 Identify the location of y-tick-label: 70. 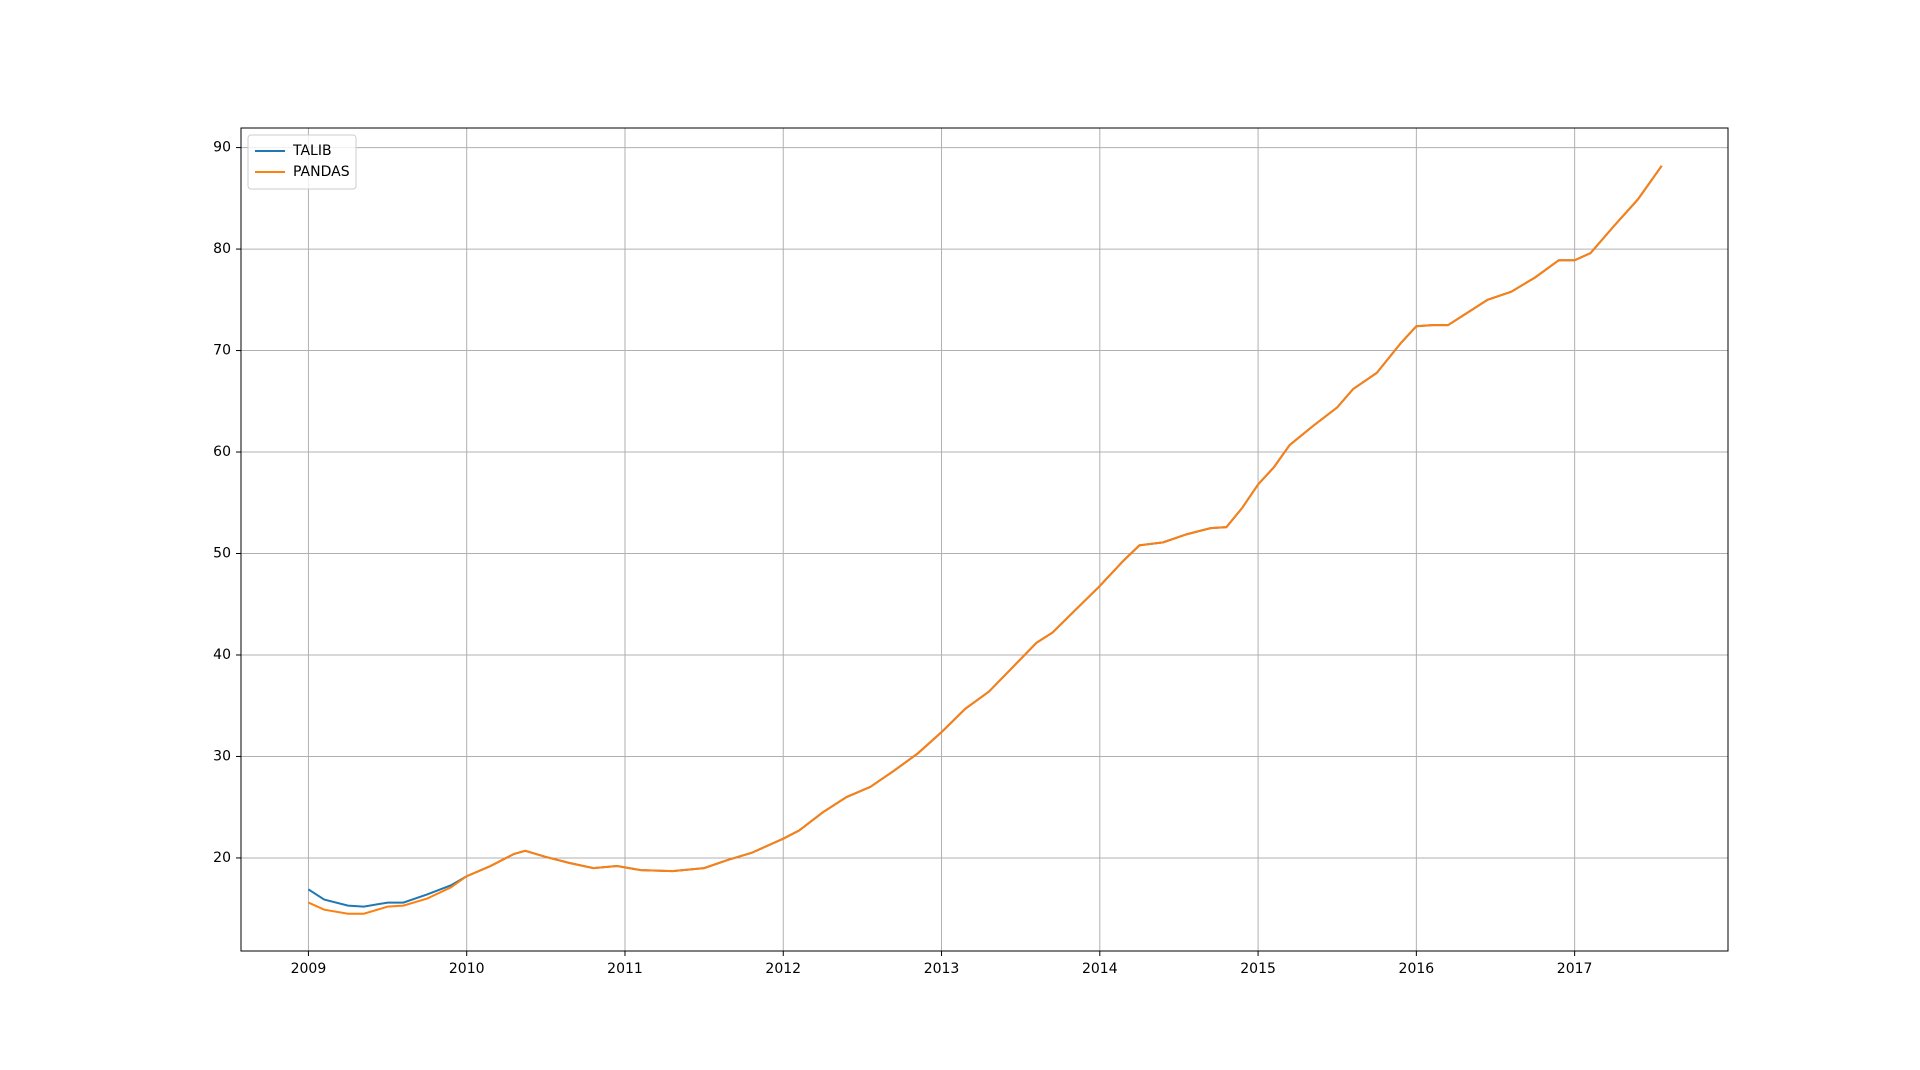
(222, 351).